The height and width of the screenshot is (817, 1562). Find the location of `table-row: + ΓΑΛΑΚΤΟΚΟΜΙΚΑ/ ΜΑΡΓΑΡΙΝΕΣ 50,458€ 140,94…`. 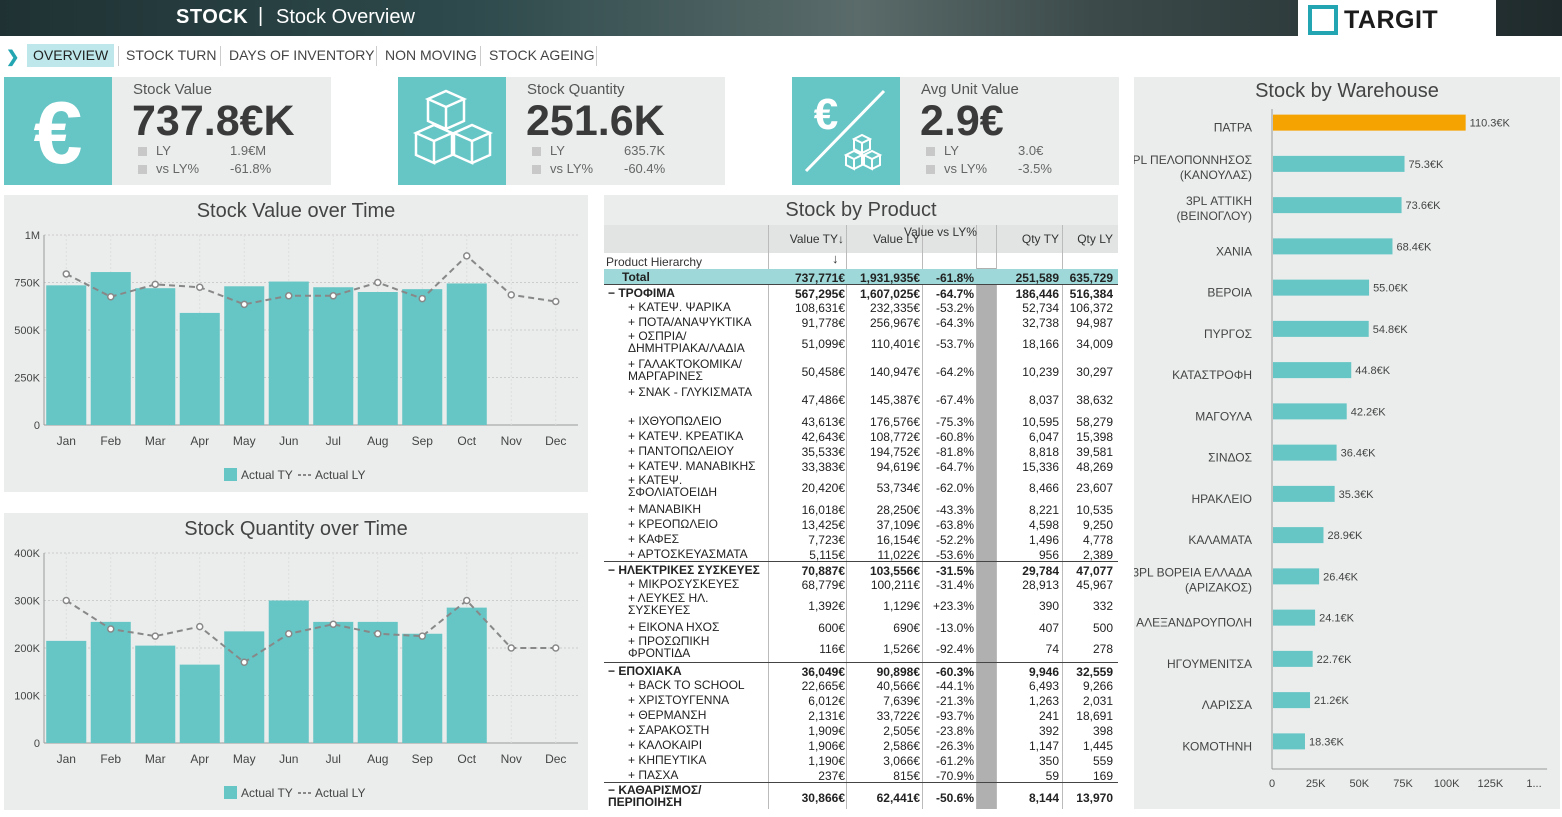

table-row: + ΓΑΛΑΚΤΟΚΟΜΙΚΑ/ ΜΑΡΓΑΡΙΝΕΣ 50,458€ 140,94… is located at coordinates (861, 371).